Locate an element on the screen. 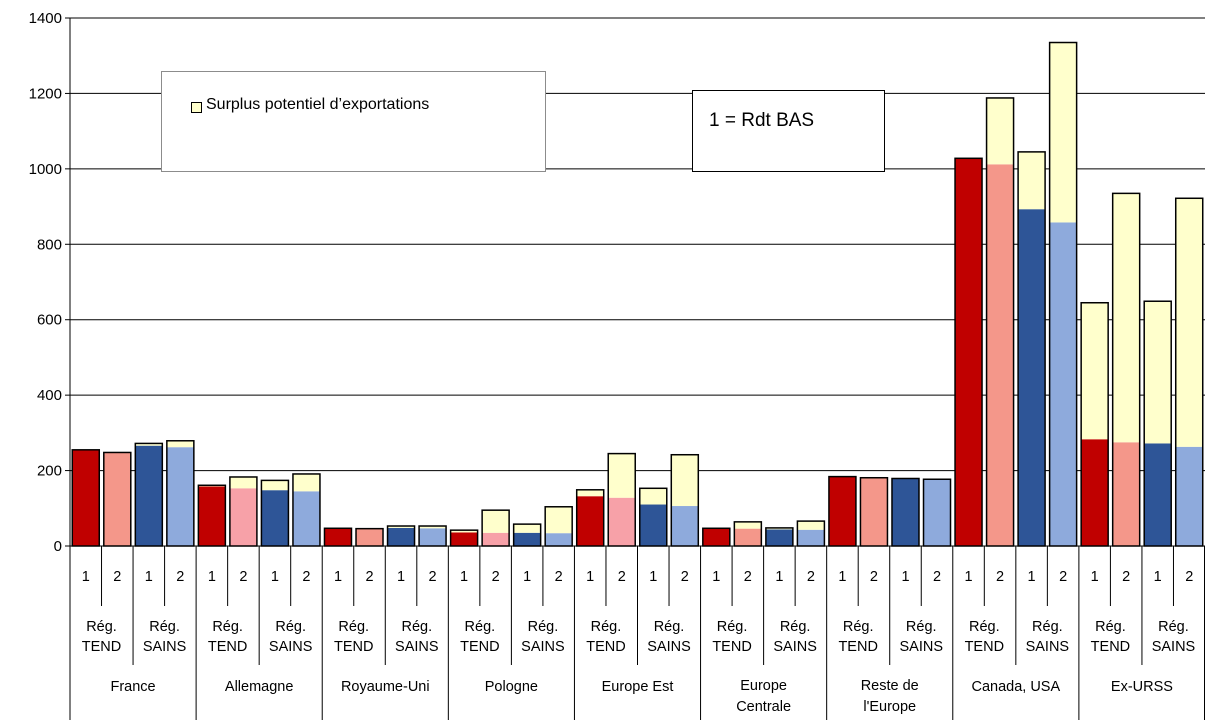 The image size is (1205, 720). bar-1-2-surplus is located at coordinates (275, 485).